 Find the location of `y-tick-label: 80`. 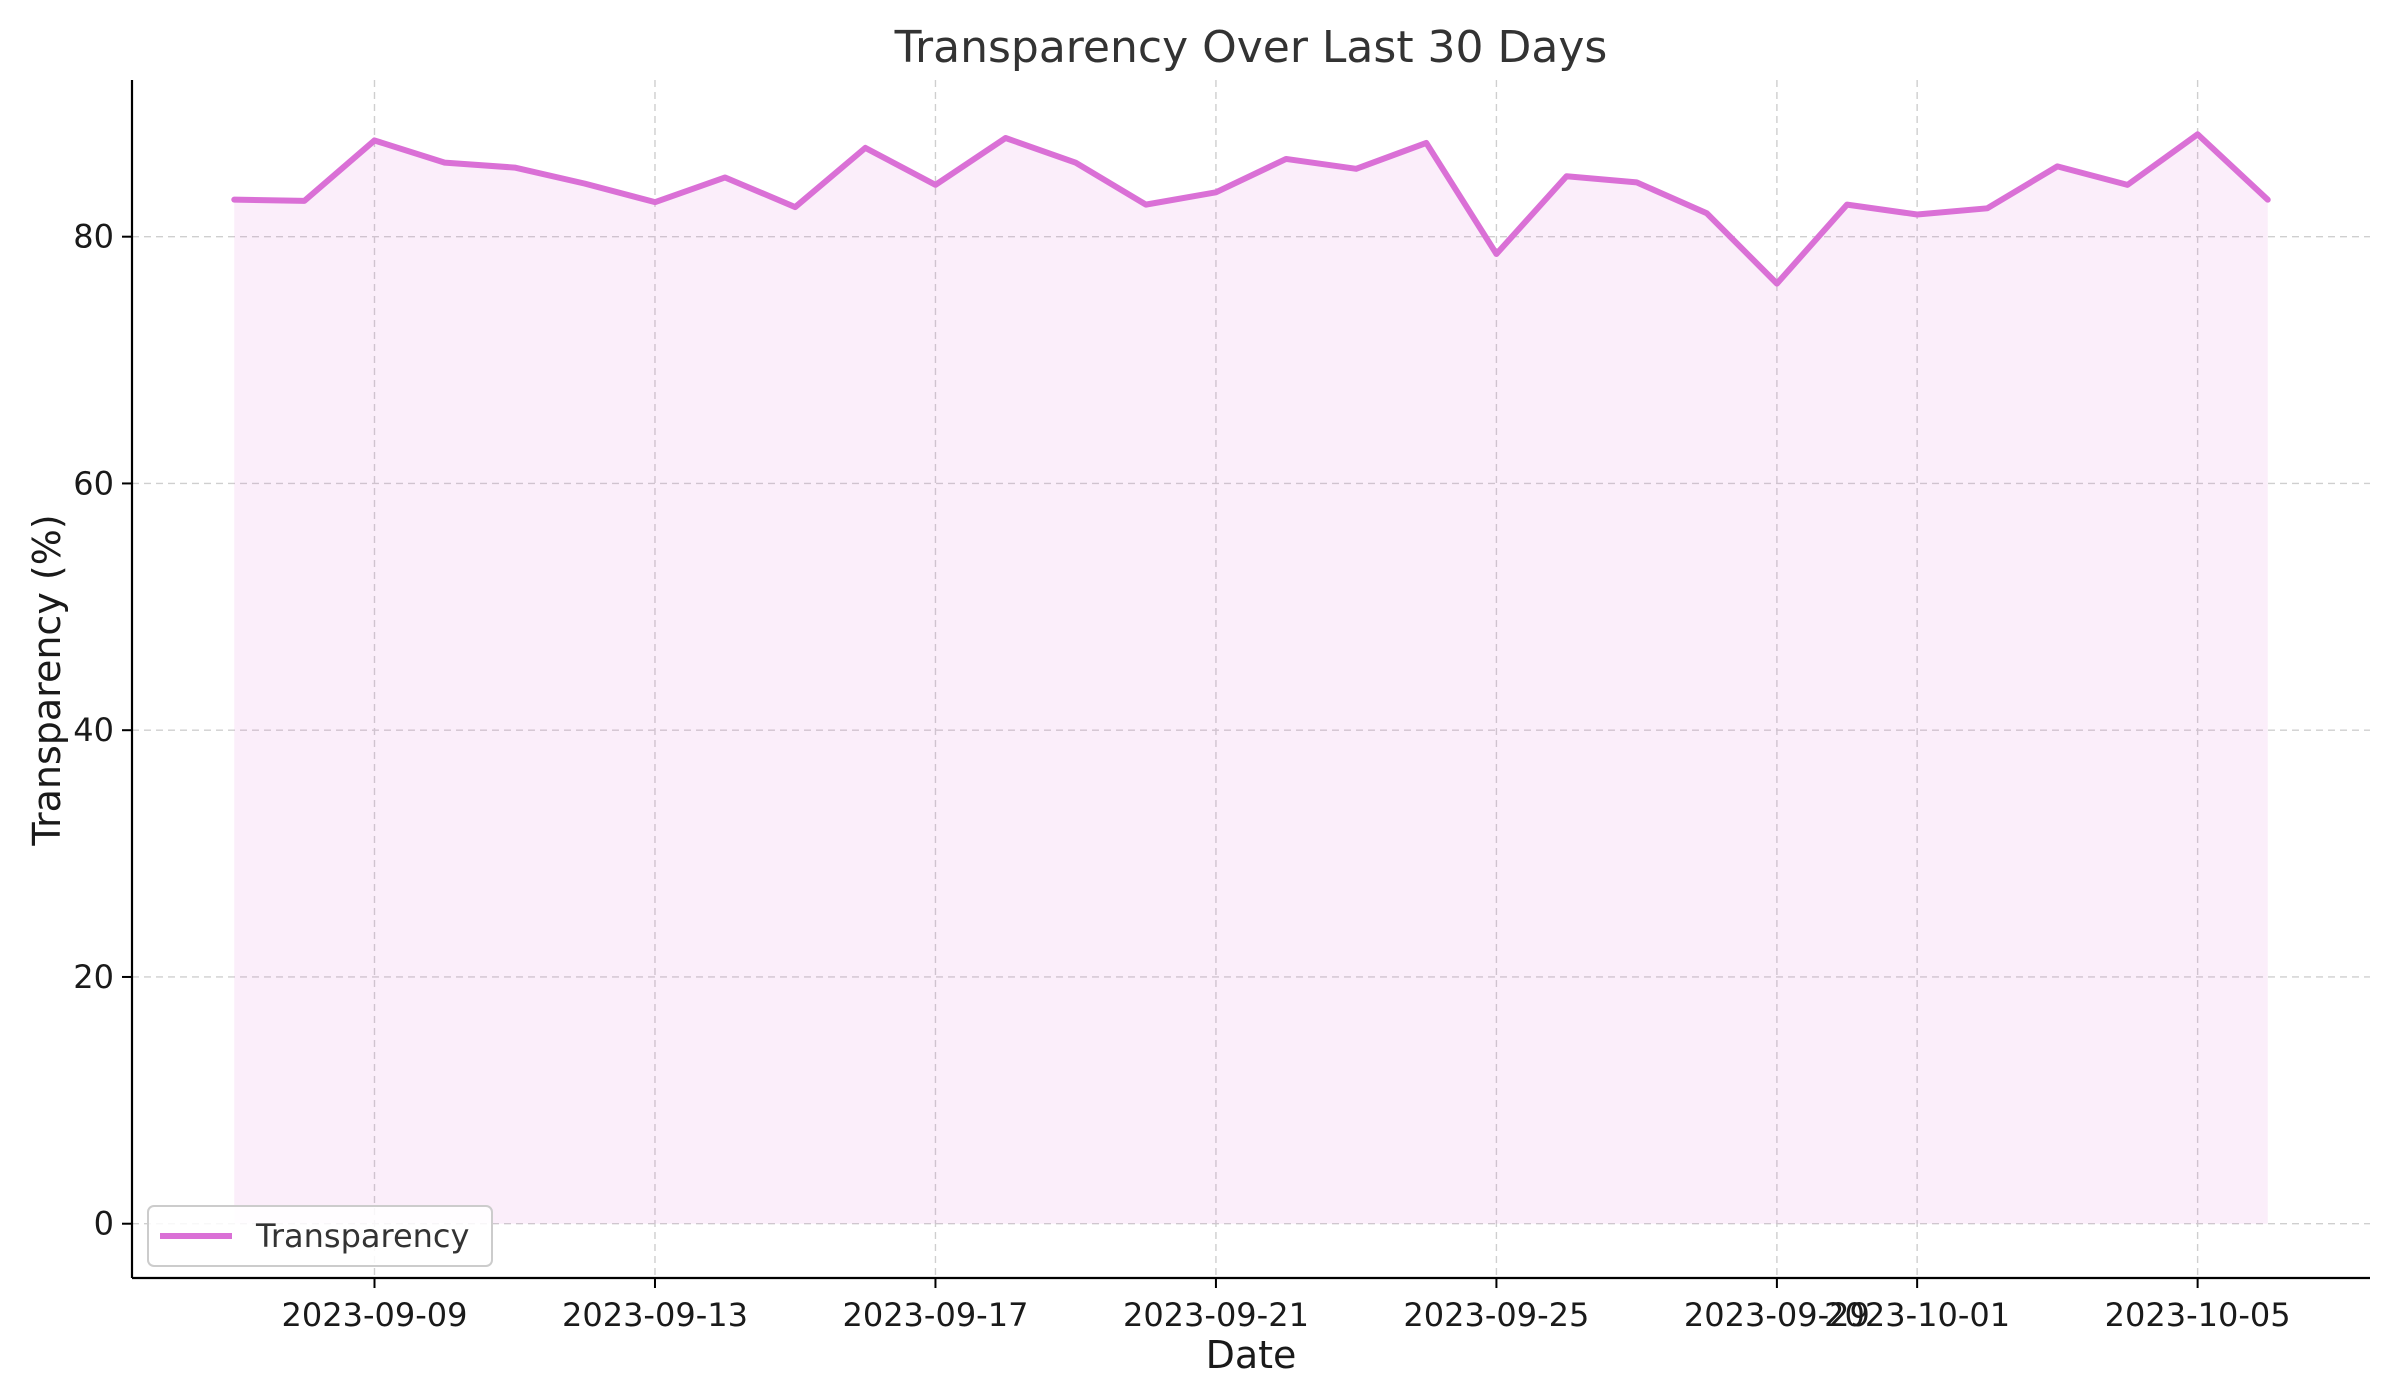

y-tick-label: 80 is located at coordinates (93, 237).